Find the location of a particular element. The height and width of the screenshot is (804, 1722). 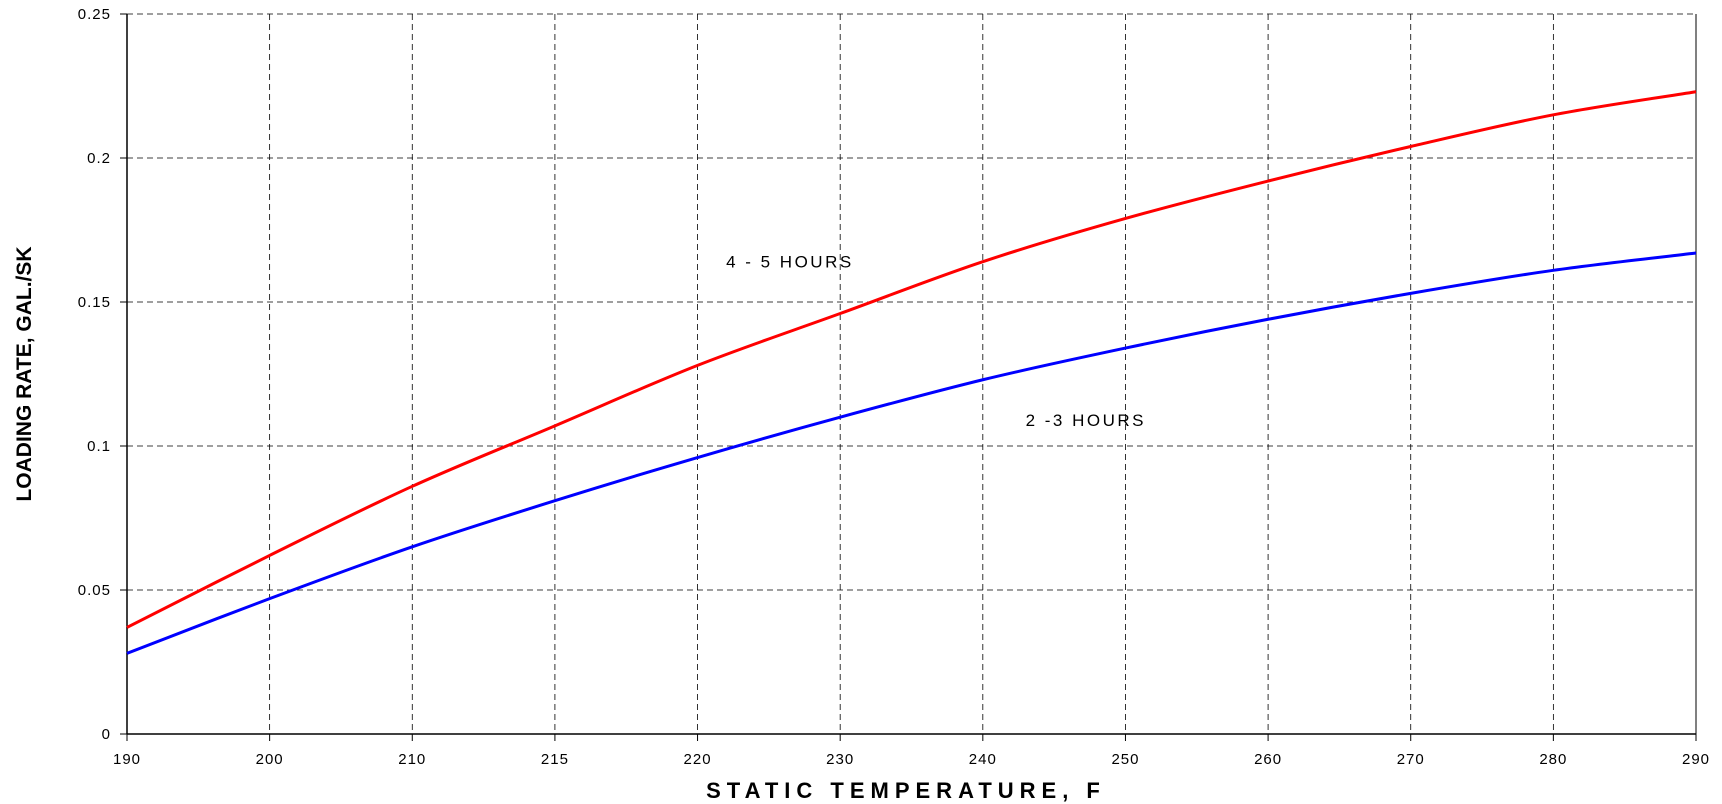

series-annotations: 4 - 5 HOURS 2 -3 HOURS is located at coordinates (936, 341).